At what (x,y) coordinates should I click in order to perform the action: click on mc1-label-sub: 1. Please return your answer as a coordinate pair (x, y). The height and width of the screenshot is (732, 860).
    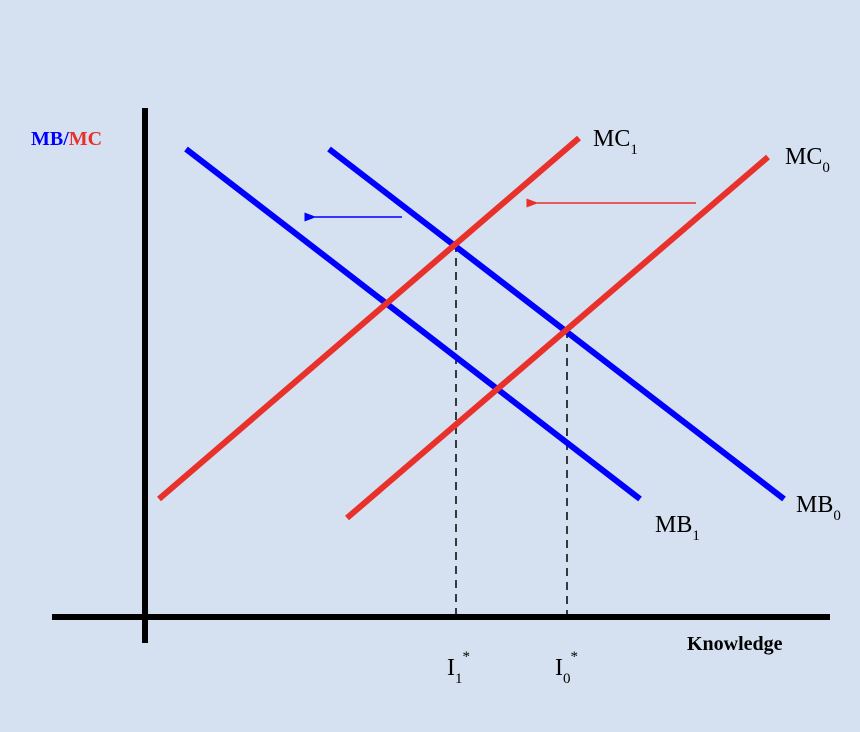
    Looking at the image, I should click on (634, 150).